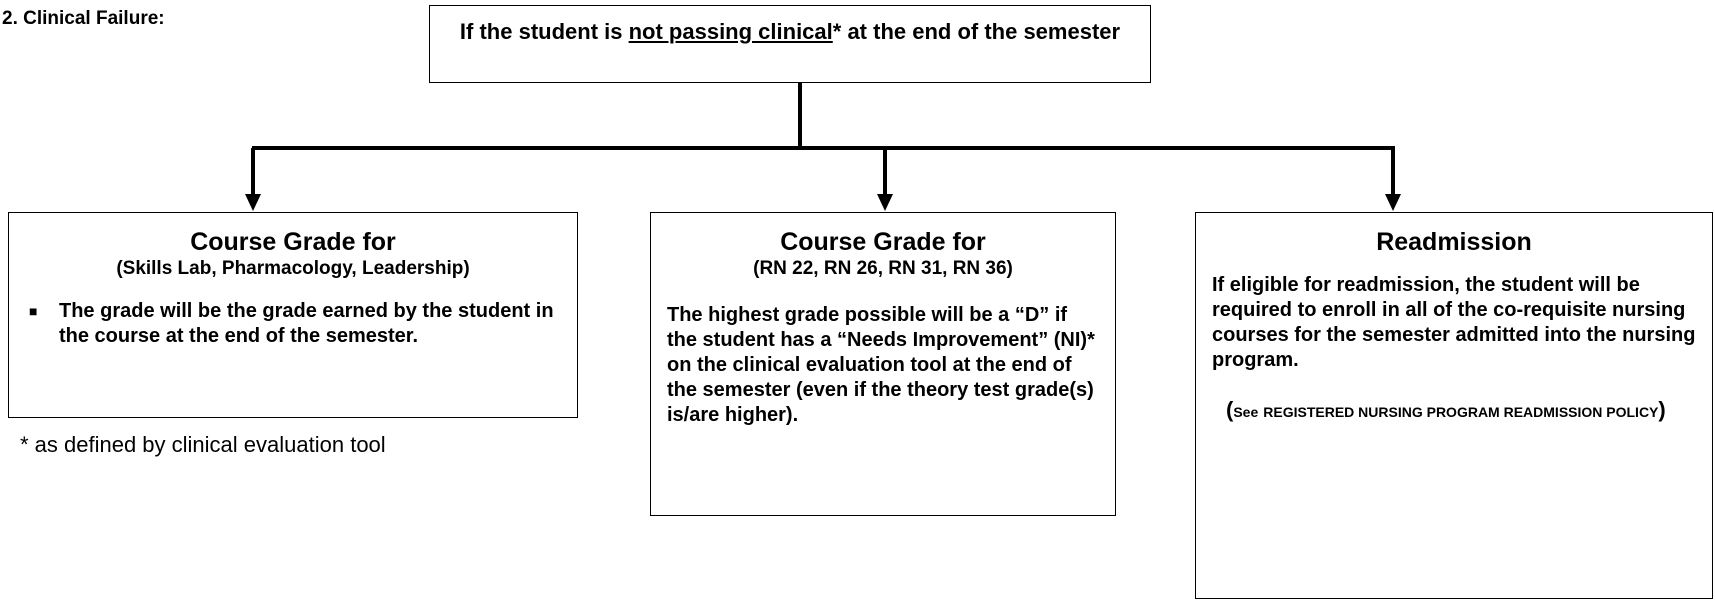 This screenshot has width=1715, height=603. Describe the element at coordinates (203, 444) in the screenshot. I see `footnote: * as defined by clinical evaluation tool` at that location.